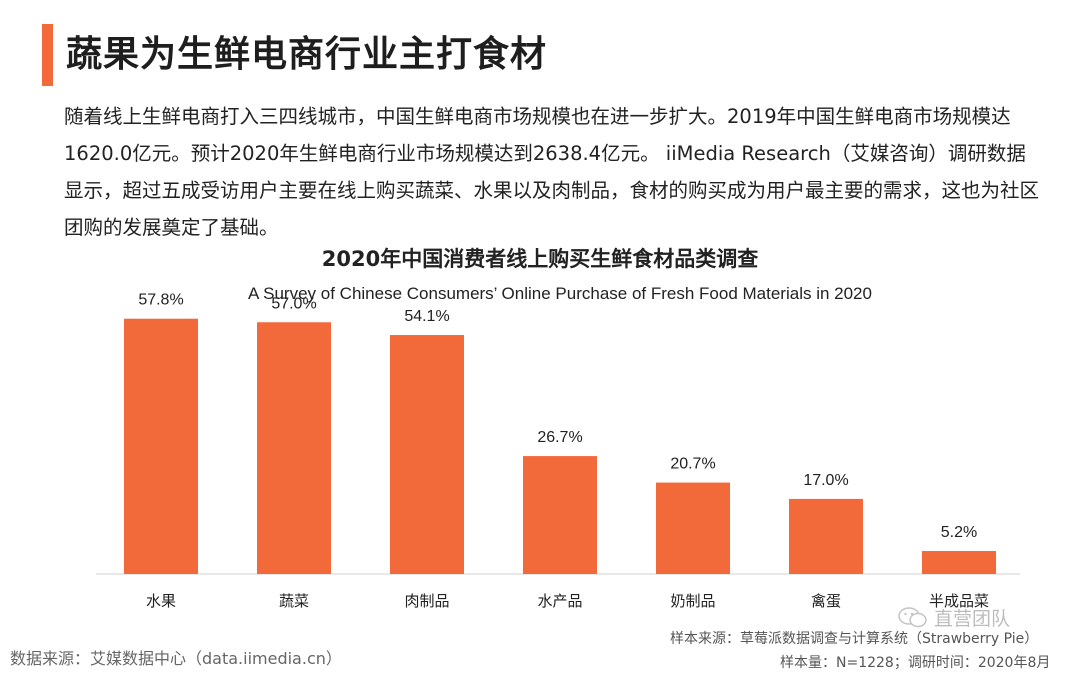 The image size is (1080, 678). Describe the element at coordinates (692, 464) in the screenshot. I see `data-label: 20.7%` at that location.